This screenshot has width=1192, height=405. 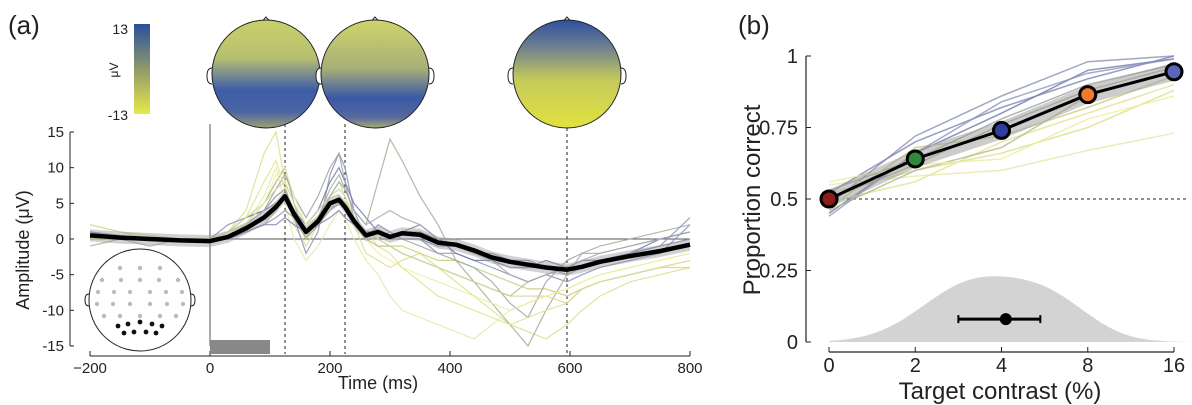 I want to click on psychometric-xtick-label: 2, so click(x=915, y=366).